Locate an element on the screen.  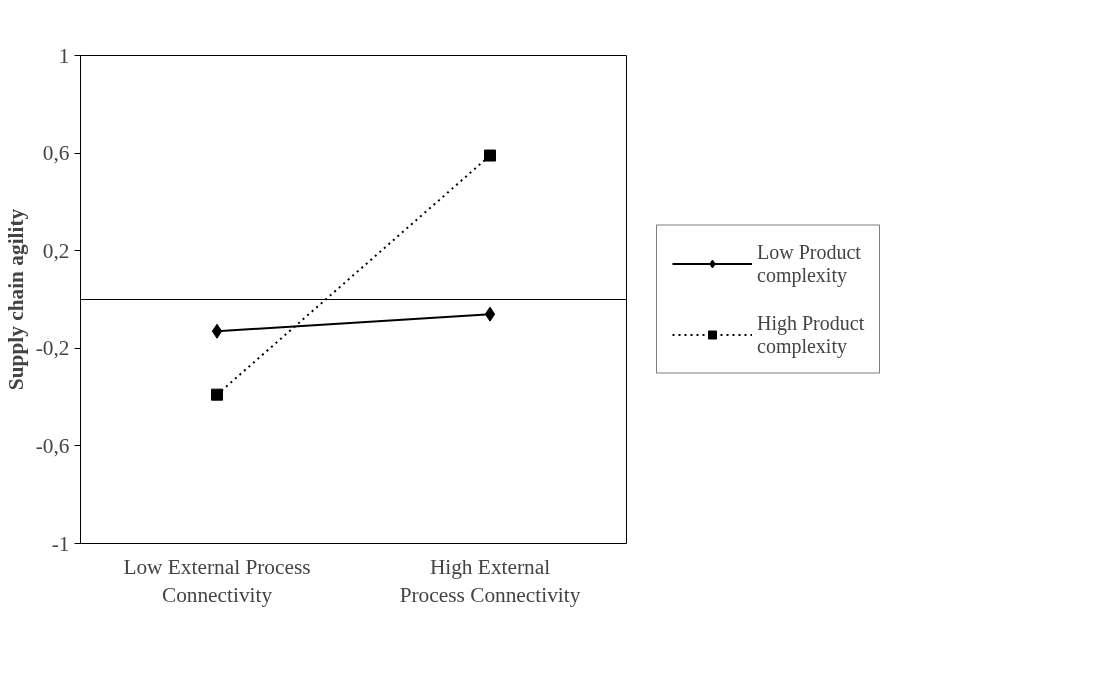
y-tick-label: -0,2 is located at coordinates (52, 348).